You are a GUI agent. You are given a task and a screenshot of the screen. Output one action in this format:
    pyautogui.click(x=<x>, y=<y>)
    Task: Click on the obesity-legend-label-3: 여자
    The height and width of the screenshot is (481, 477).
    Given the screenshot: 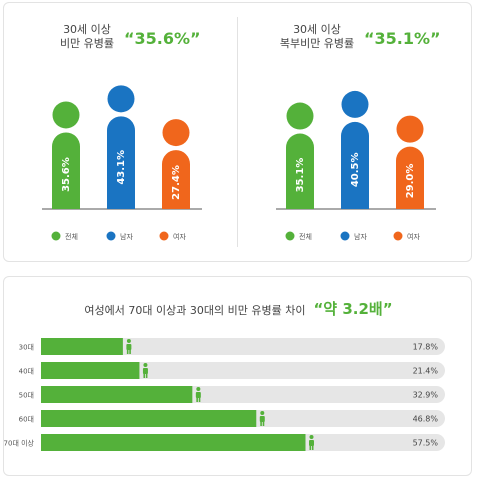 What is the action you would take?
    pyautogui.click(x=179, y=236)
    